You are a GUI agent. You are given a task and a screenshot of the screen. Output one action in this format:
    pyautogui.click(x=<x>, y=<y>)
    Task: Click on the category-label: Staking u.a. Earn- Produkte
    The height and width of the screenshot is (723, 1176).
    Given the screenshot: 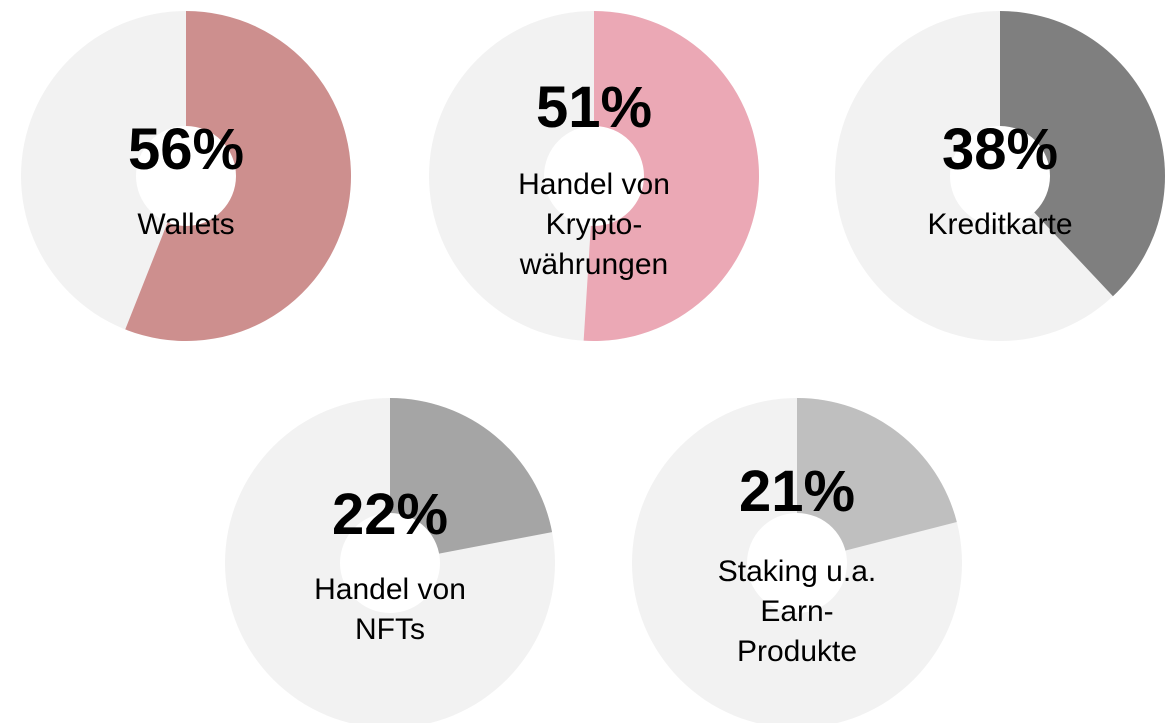 What is the action you would take?
    pyautogui.click(x=797, y=611)
    